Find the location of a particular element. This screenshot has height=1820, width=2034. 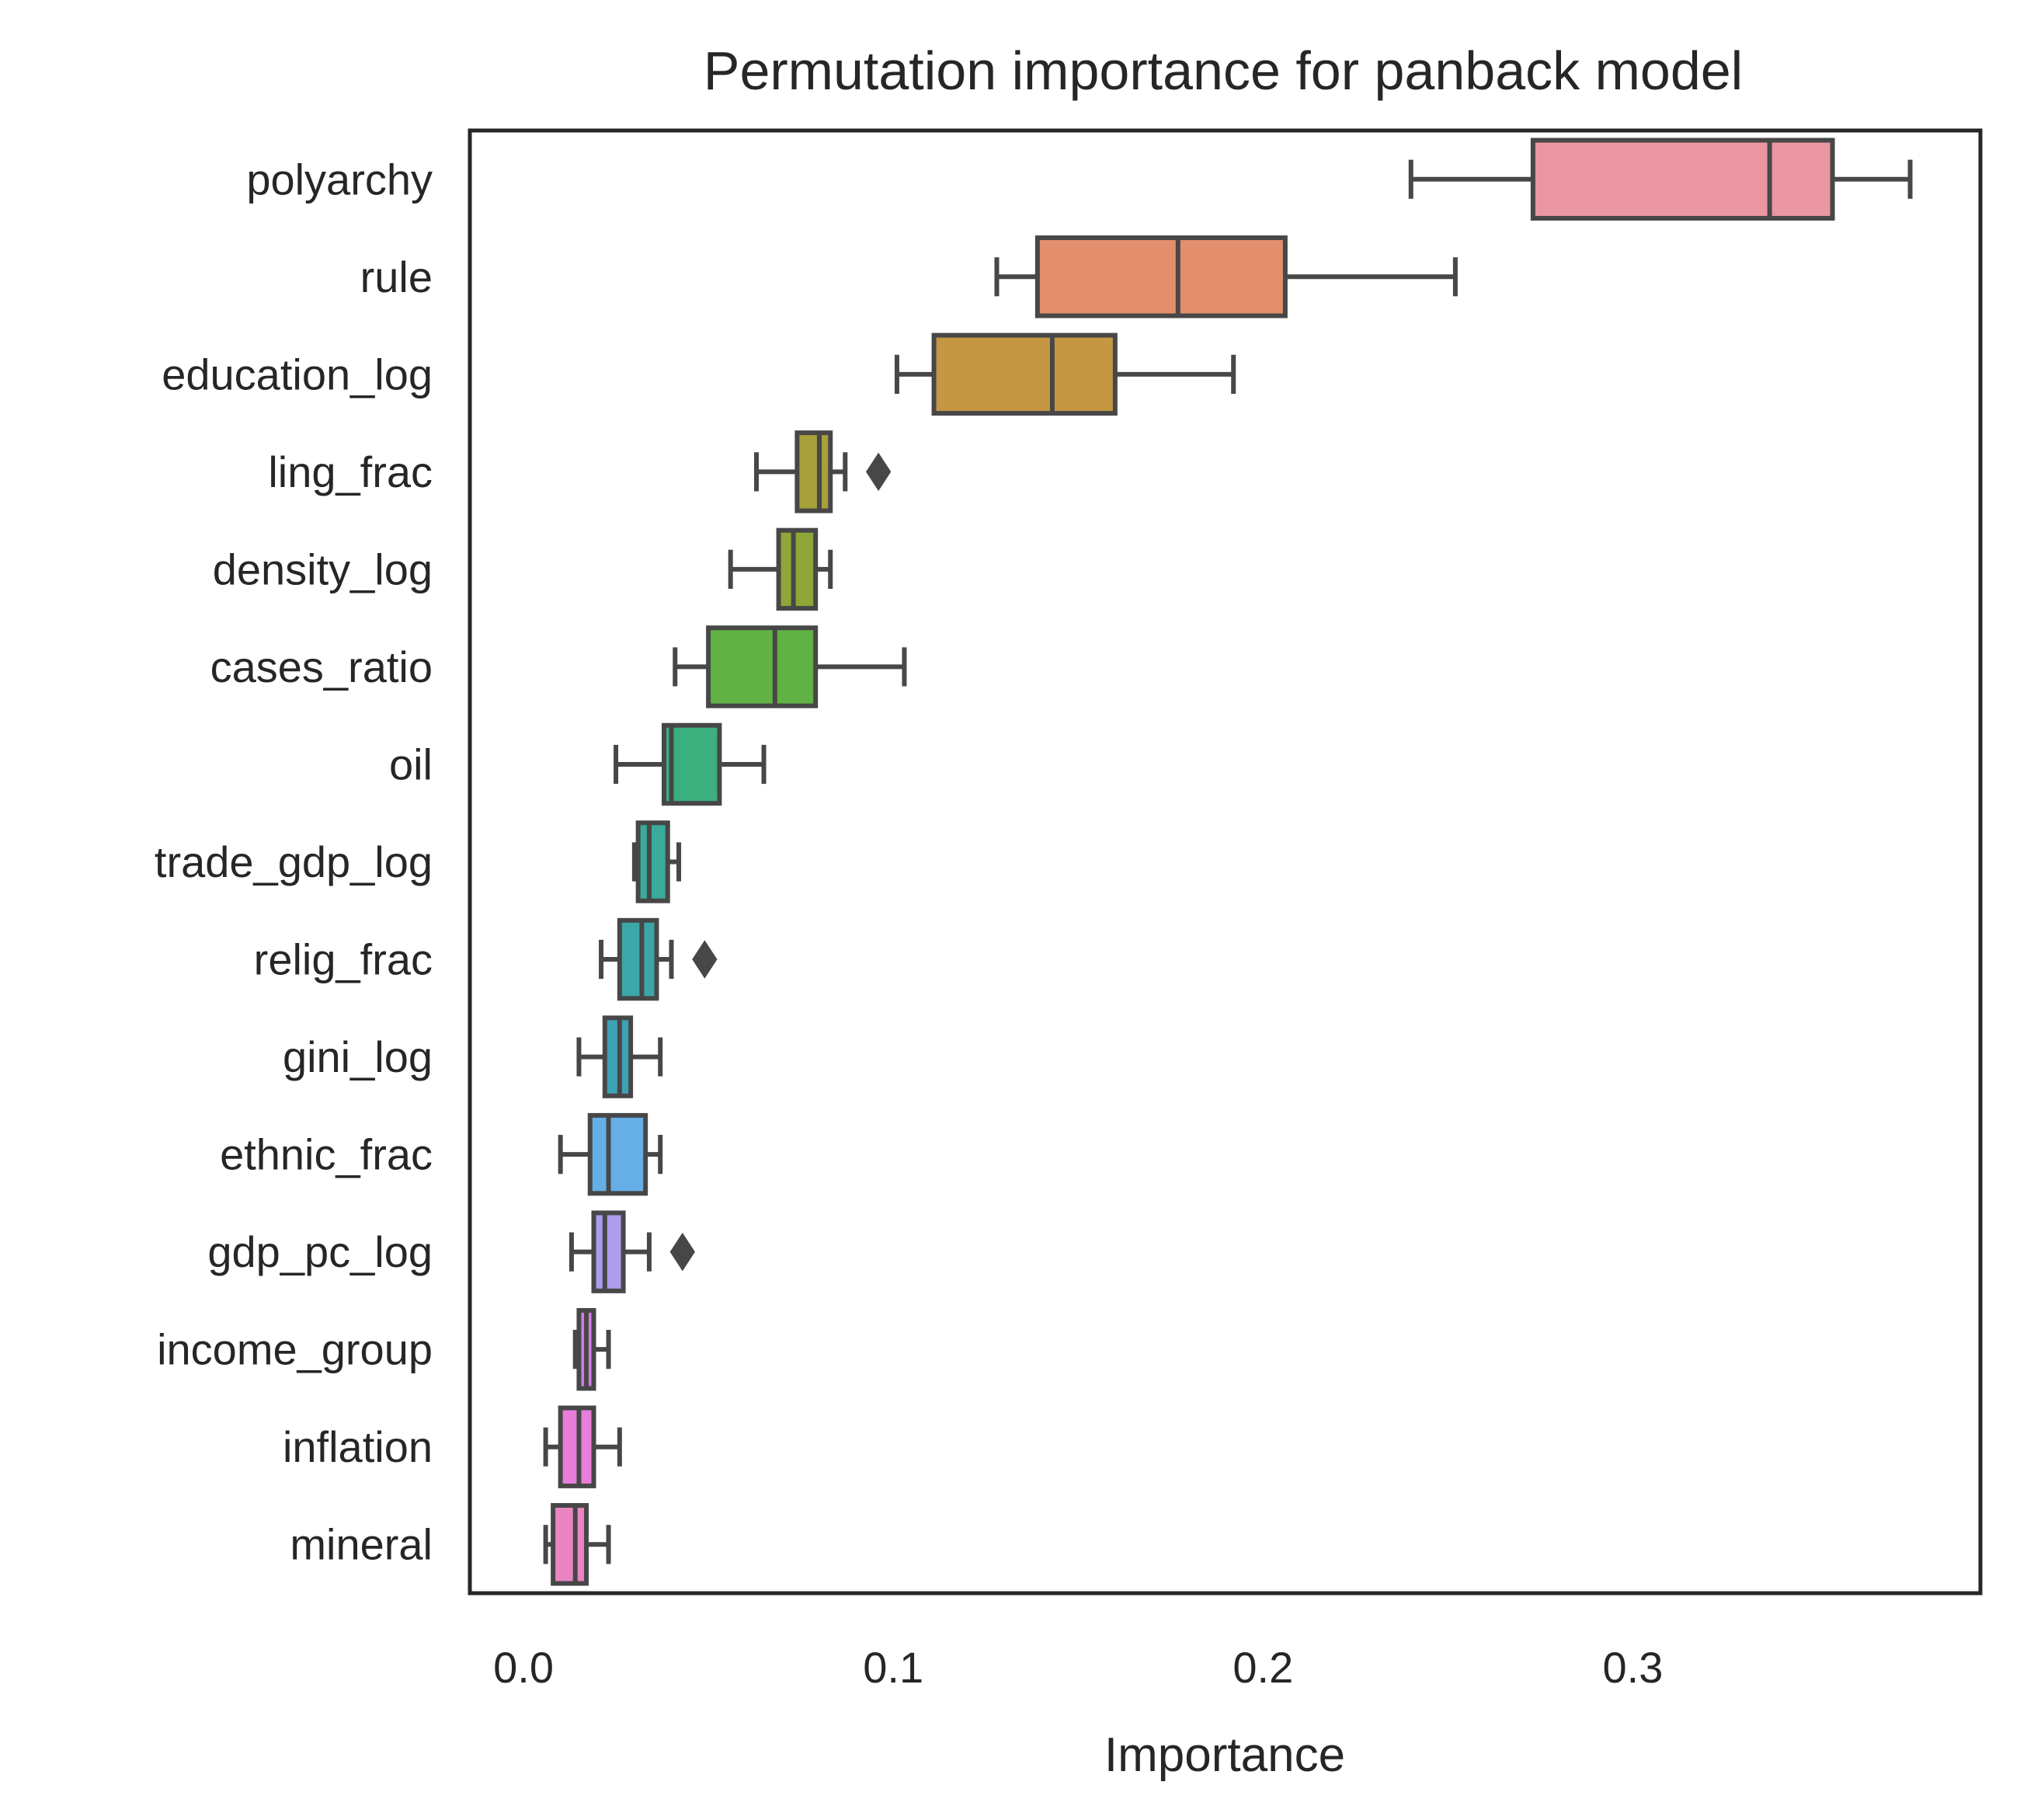

box-polyarchy is located at coordinates (1660, 179).